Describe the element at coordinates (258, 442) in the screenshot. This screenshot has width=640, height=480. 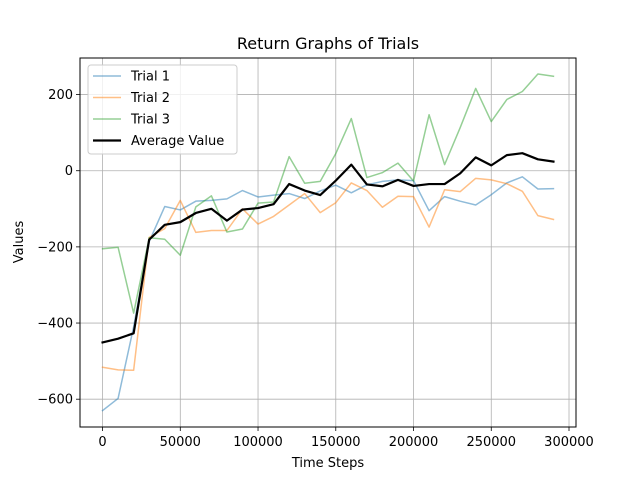
I see `x-tick-label: 100000` at that location.